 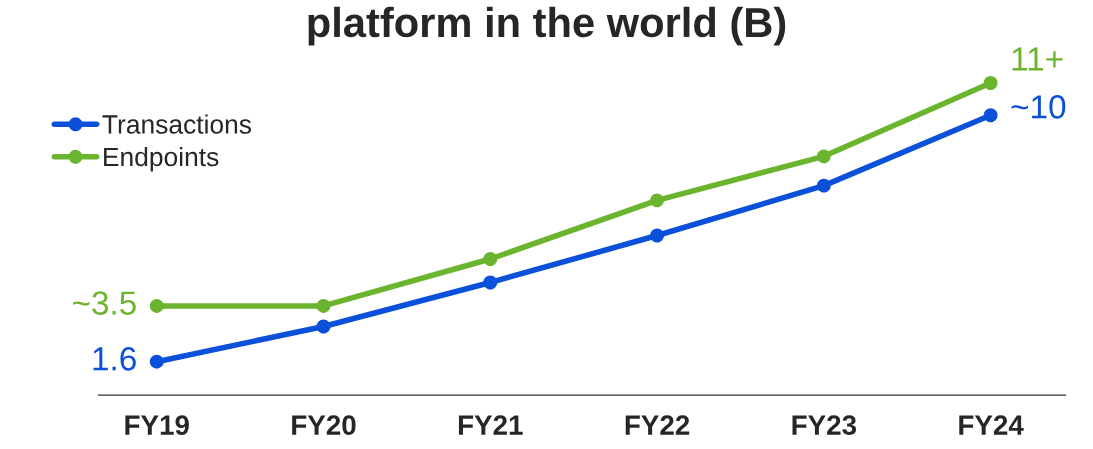 I want to click on data-label: 11+, so click(x=1037, y=59).